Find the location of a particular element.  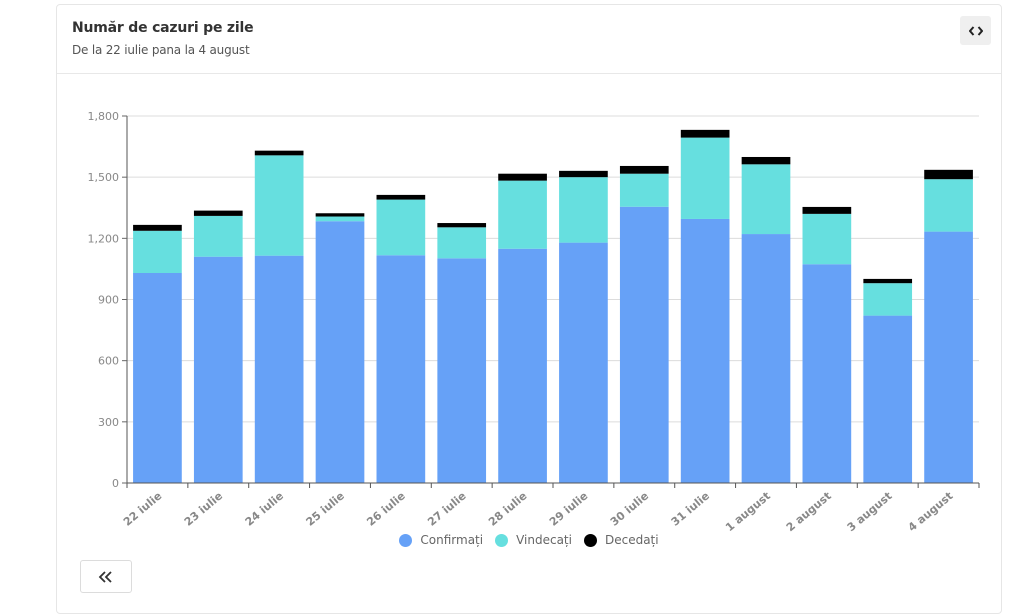

legend-item: Confirmați is located at coordinates (441, 540).